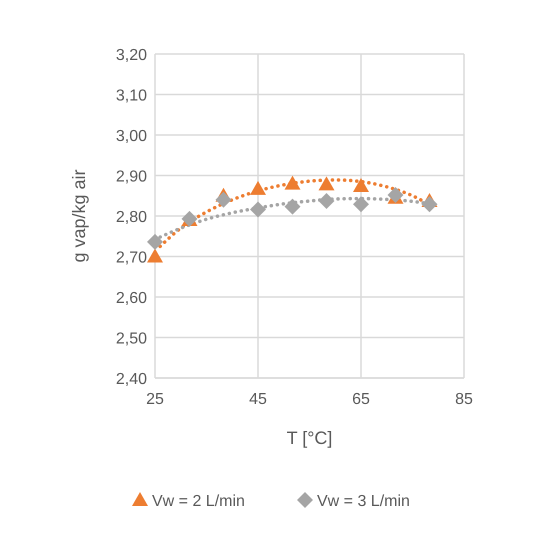 This screenshot has height=534, width=559. I want to click on y-tick-label: 2,80, so click(132, 217).